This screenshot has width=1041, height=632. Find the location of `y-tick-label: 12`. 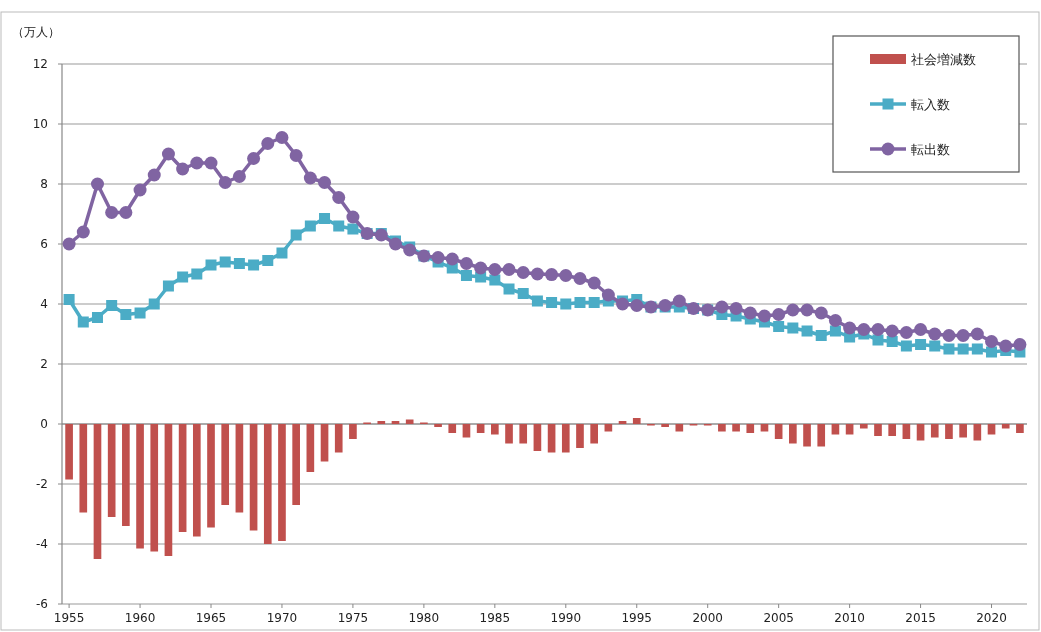

y-tick-label: 12 is located at coordinates (40, 64).